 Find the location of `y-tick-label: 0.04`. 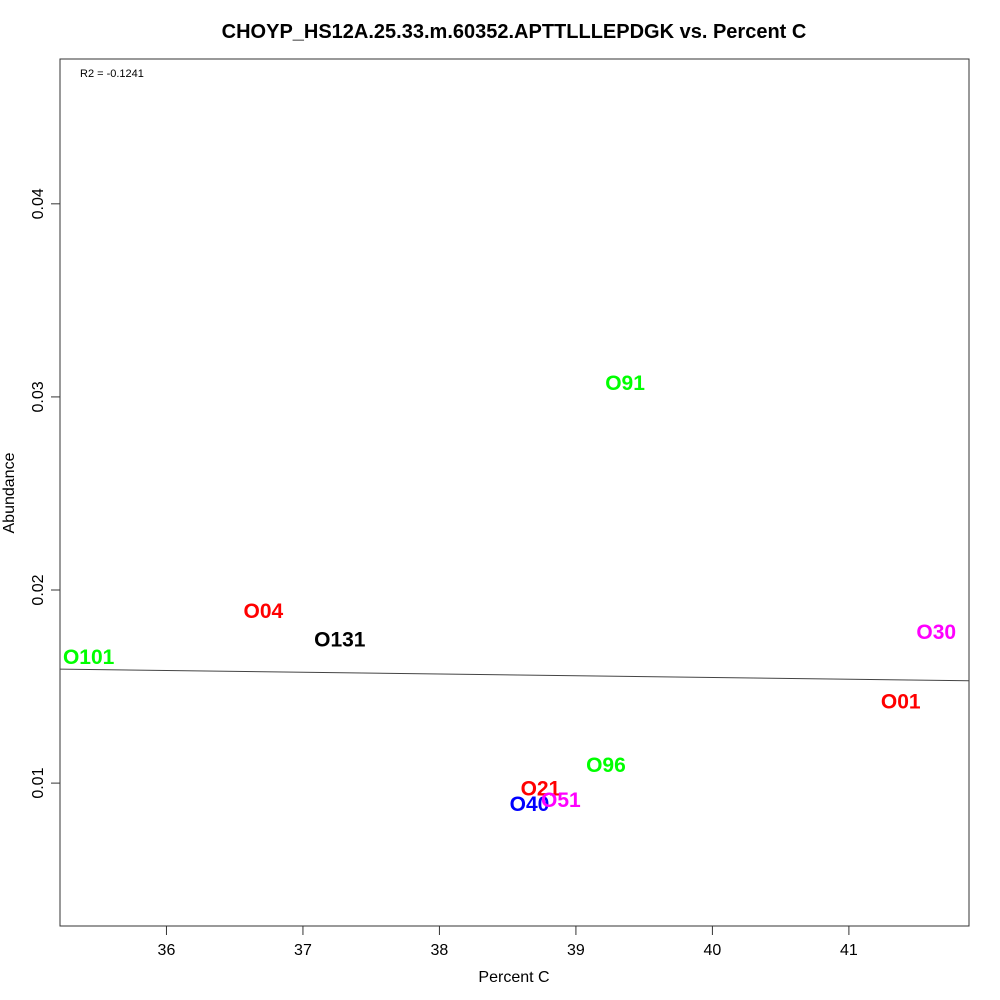

y-tick-label: 0.04 is located at coordinates (38, 203).